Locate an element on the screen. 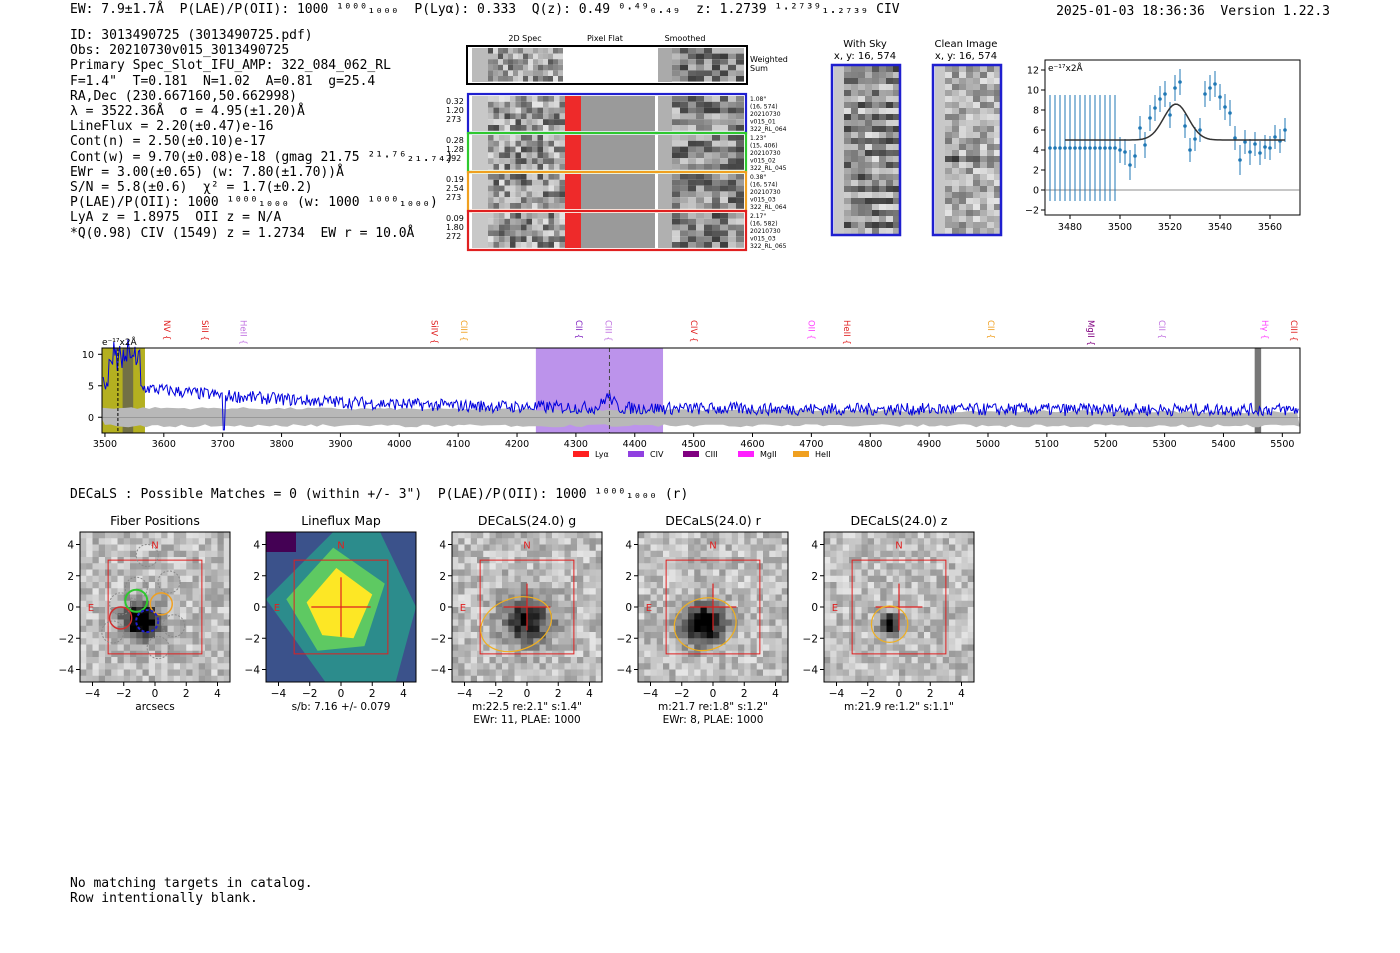 The height and width of the screenshot is (953, 1400). footer-line-1: No matching targets in catalog. is located at coordinates (191, 883).